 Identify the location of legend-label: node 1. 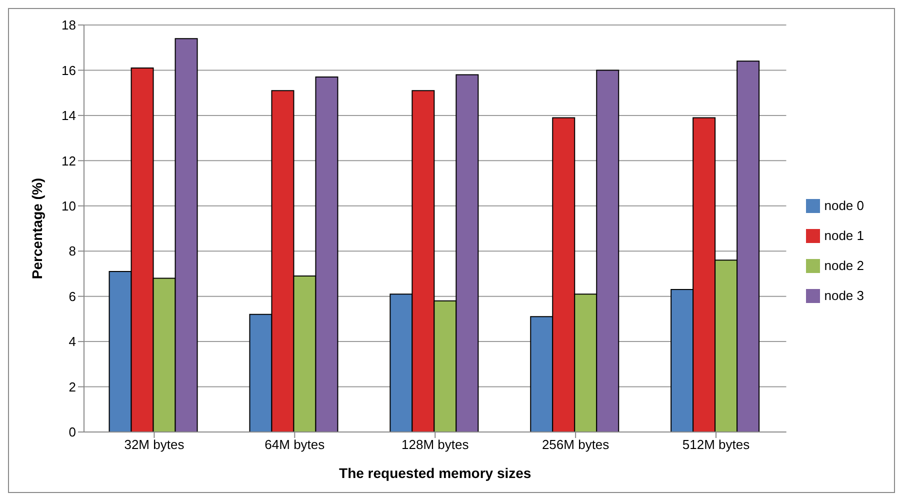
(844, 235).